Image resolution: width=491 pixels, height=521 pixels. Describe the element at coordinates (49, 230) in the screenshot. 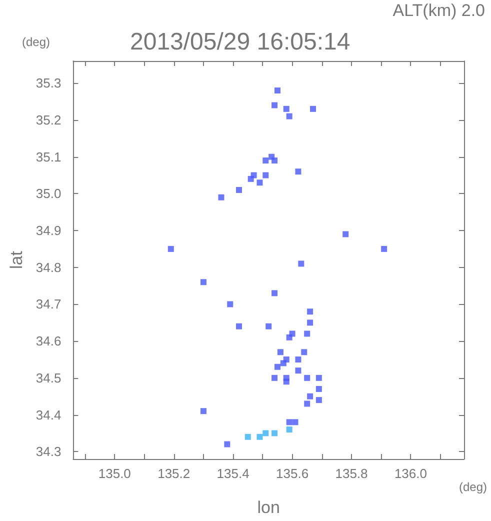

I see `y-tick-label: 34.9` at that location.